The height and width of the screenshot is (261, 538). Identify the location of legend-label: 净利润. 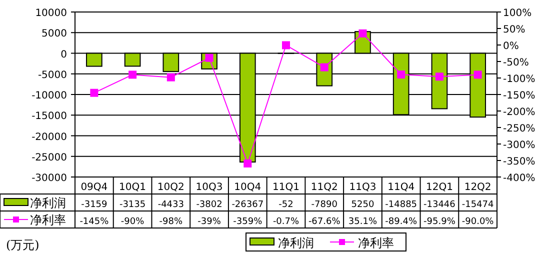
(48, 203).